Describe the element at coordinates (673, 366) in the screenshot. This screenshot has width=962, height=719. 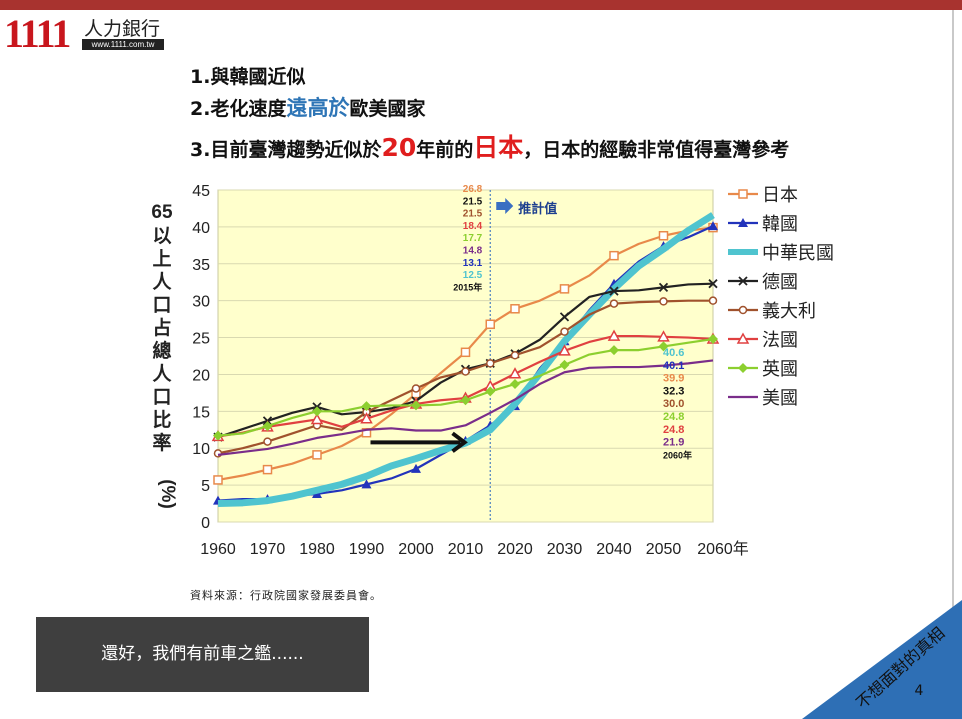
I see `label-2060-韓國: 40.1` at that location.